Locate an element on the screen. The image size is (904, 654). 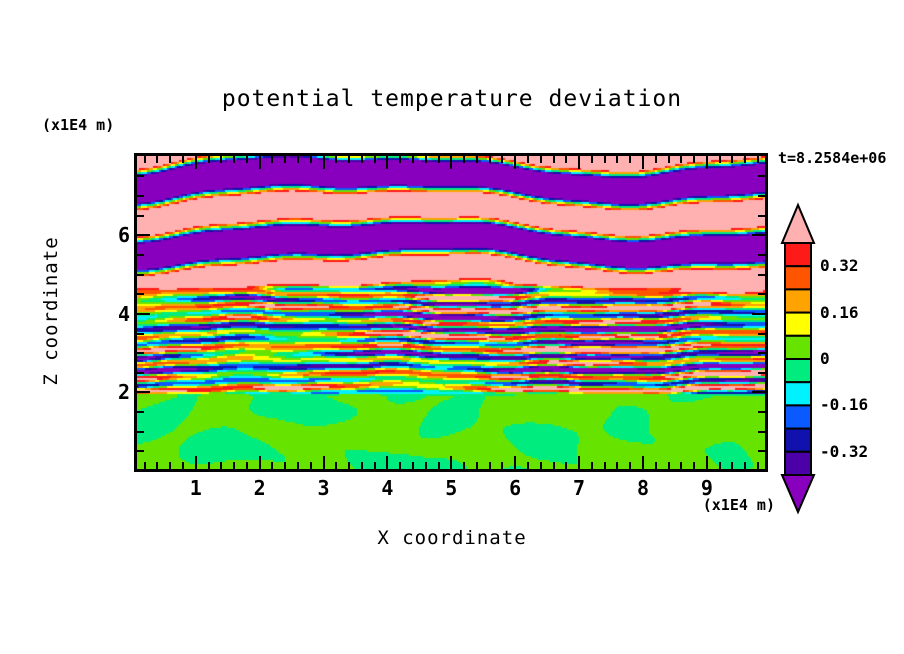
colorbar-tick-label: 0 is located at coordinates (825, 358).